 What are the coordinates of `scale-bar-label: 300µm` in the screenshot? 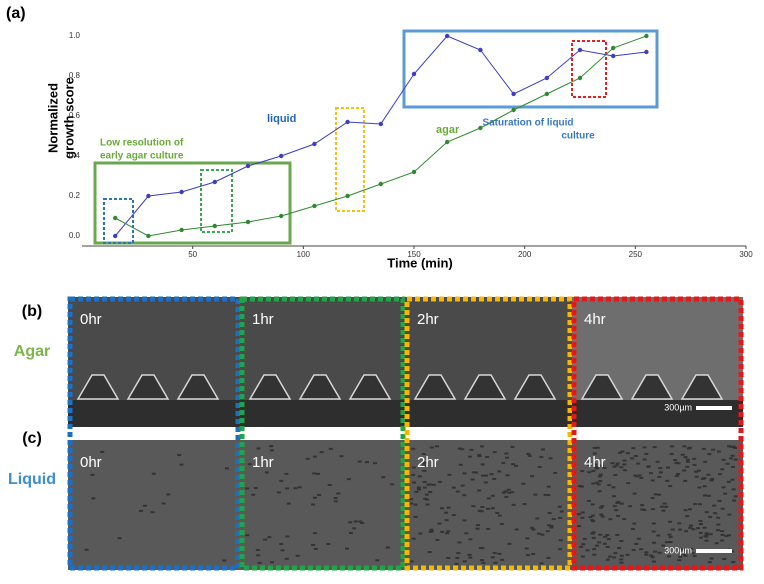 It's located at (678, 407).